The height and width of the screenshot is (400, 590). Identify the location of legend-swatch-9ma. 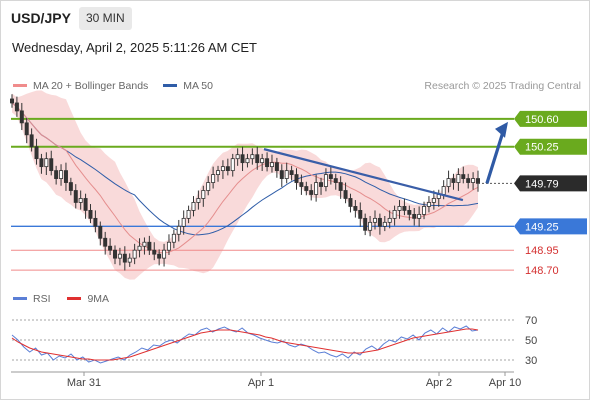
(74, 298).